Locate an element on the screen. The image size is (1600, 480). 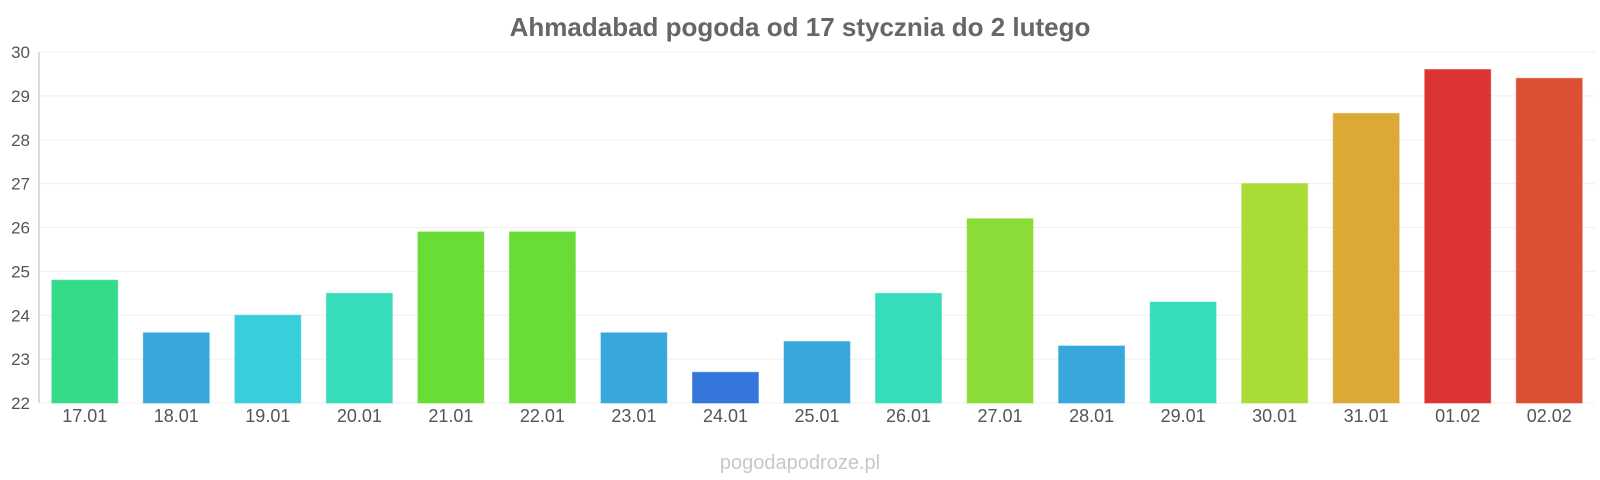
y-tick-label: 28 is located at coordinates (20, 140).